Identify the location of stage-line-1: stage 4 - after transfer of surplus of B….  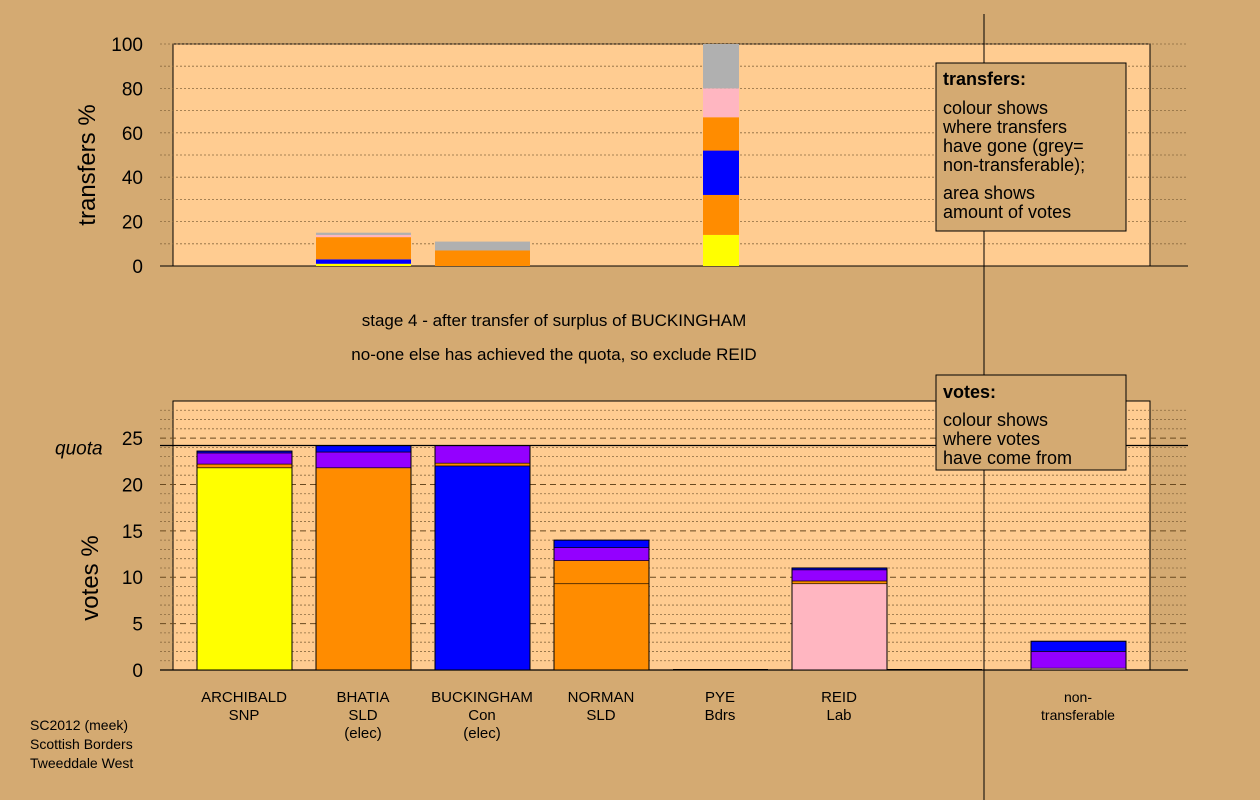
(554, 320).